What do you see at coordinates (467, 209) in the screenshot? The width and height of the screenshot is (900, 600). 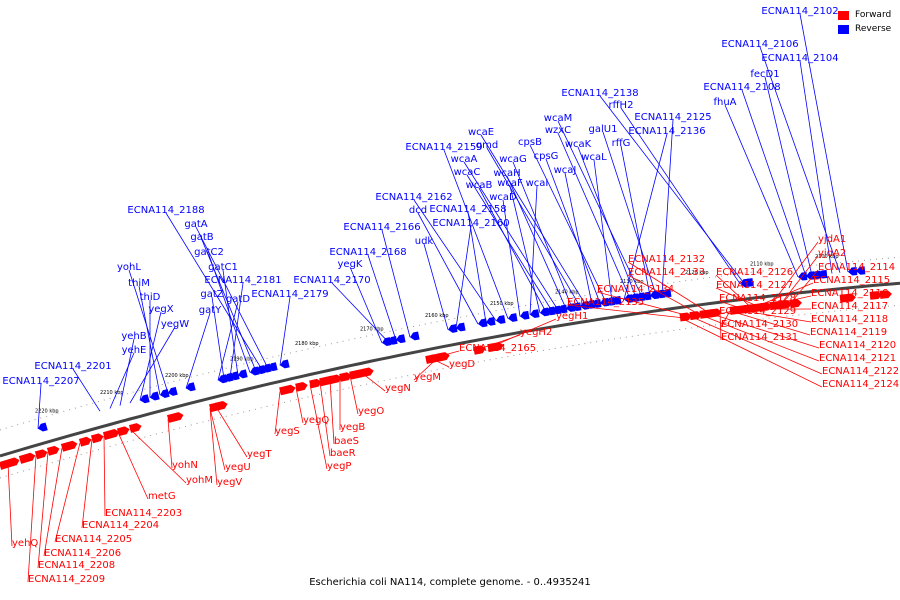 I see `reverse-label-31: ECNA114_2158` at bounding box center [467, 209].